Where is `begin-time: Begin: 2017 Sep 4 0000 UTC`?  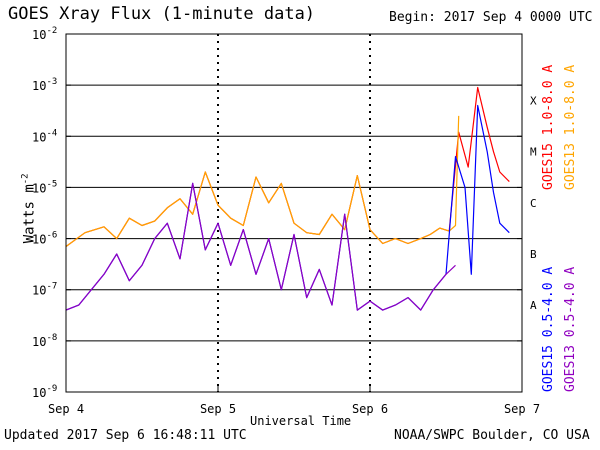
begin-time: Begin: 2017 Sep 4 0000 UTC is located at coordinates (491, 17).